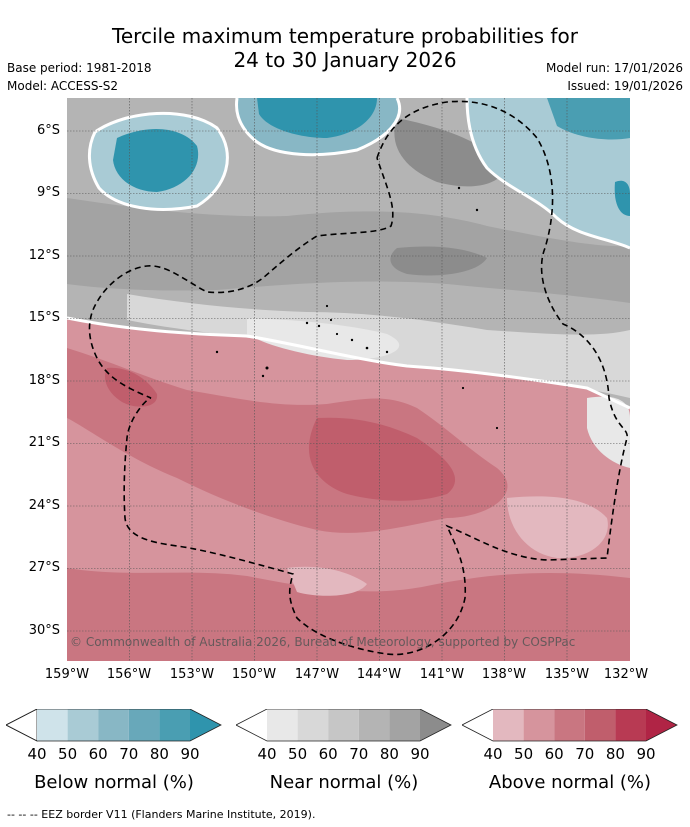  Describe the element at coordinates (622, 198) in the screenshot. I see `below-normal-east-core` at that location.